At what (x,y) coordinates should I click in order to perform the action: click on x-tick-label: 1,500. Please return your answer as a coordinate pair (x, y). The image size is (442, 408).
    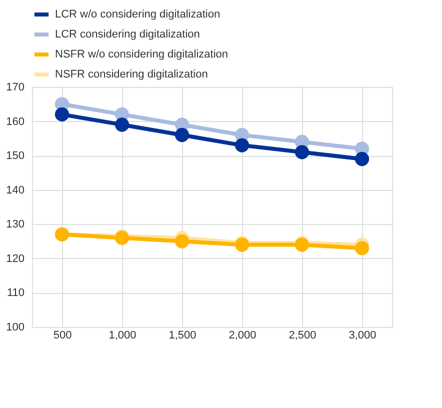
    Looking at the image, I should click on (182, 336).